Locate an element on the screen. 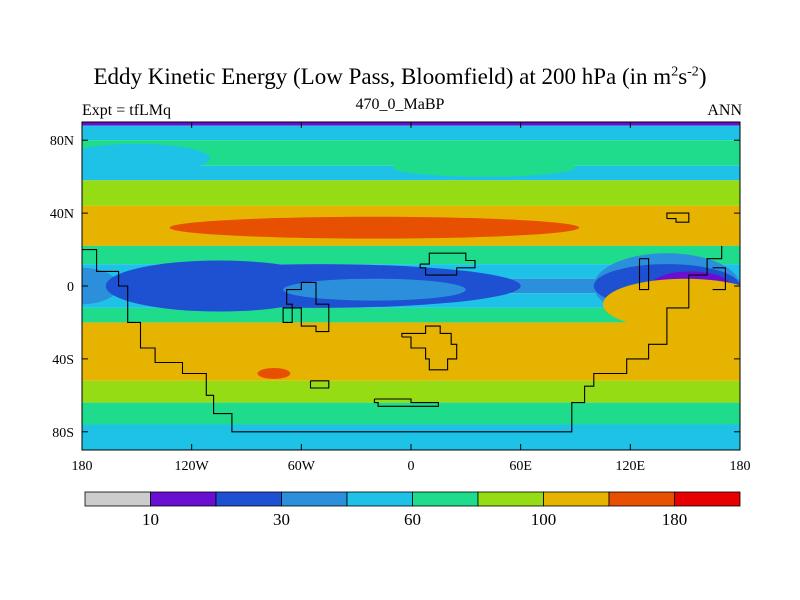 The height and width of the screenshot is (600, 800). y-tick-label-1: 40N is located at coordinates (62, 214).